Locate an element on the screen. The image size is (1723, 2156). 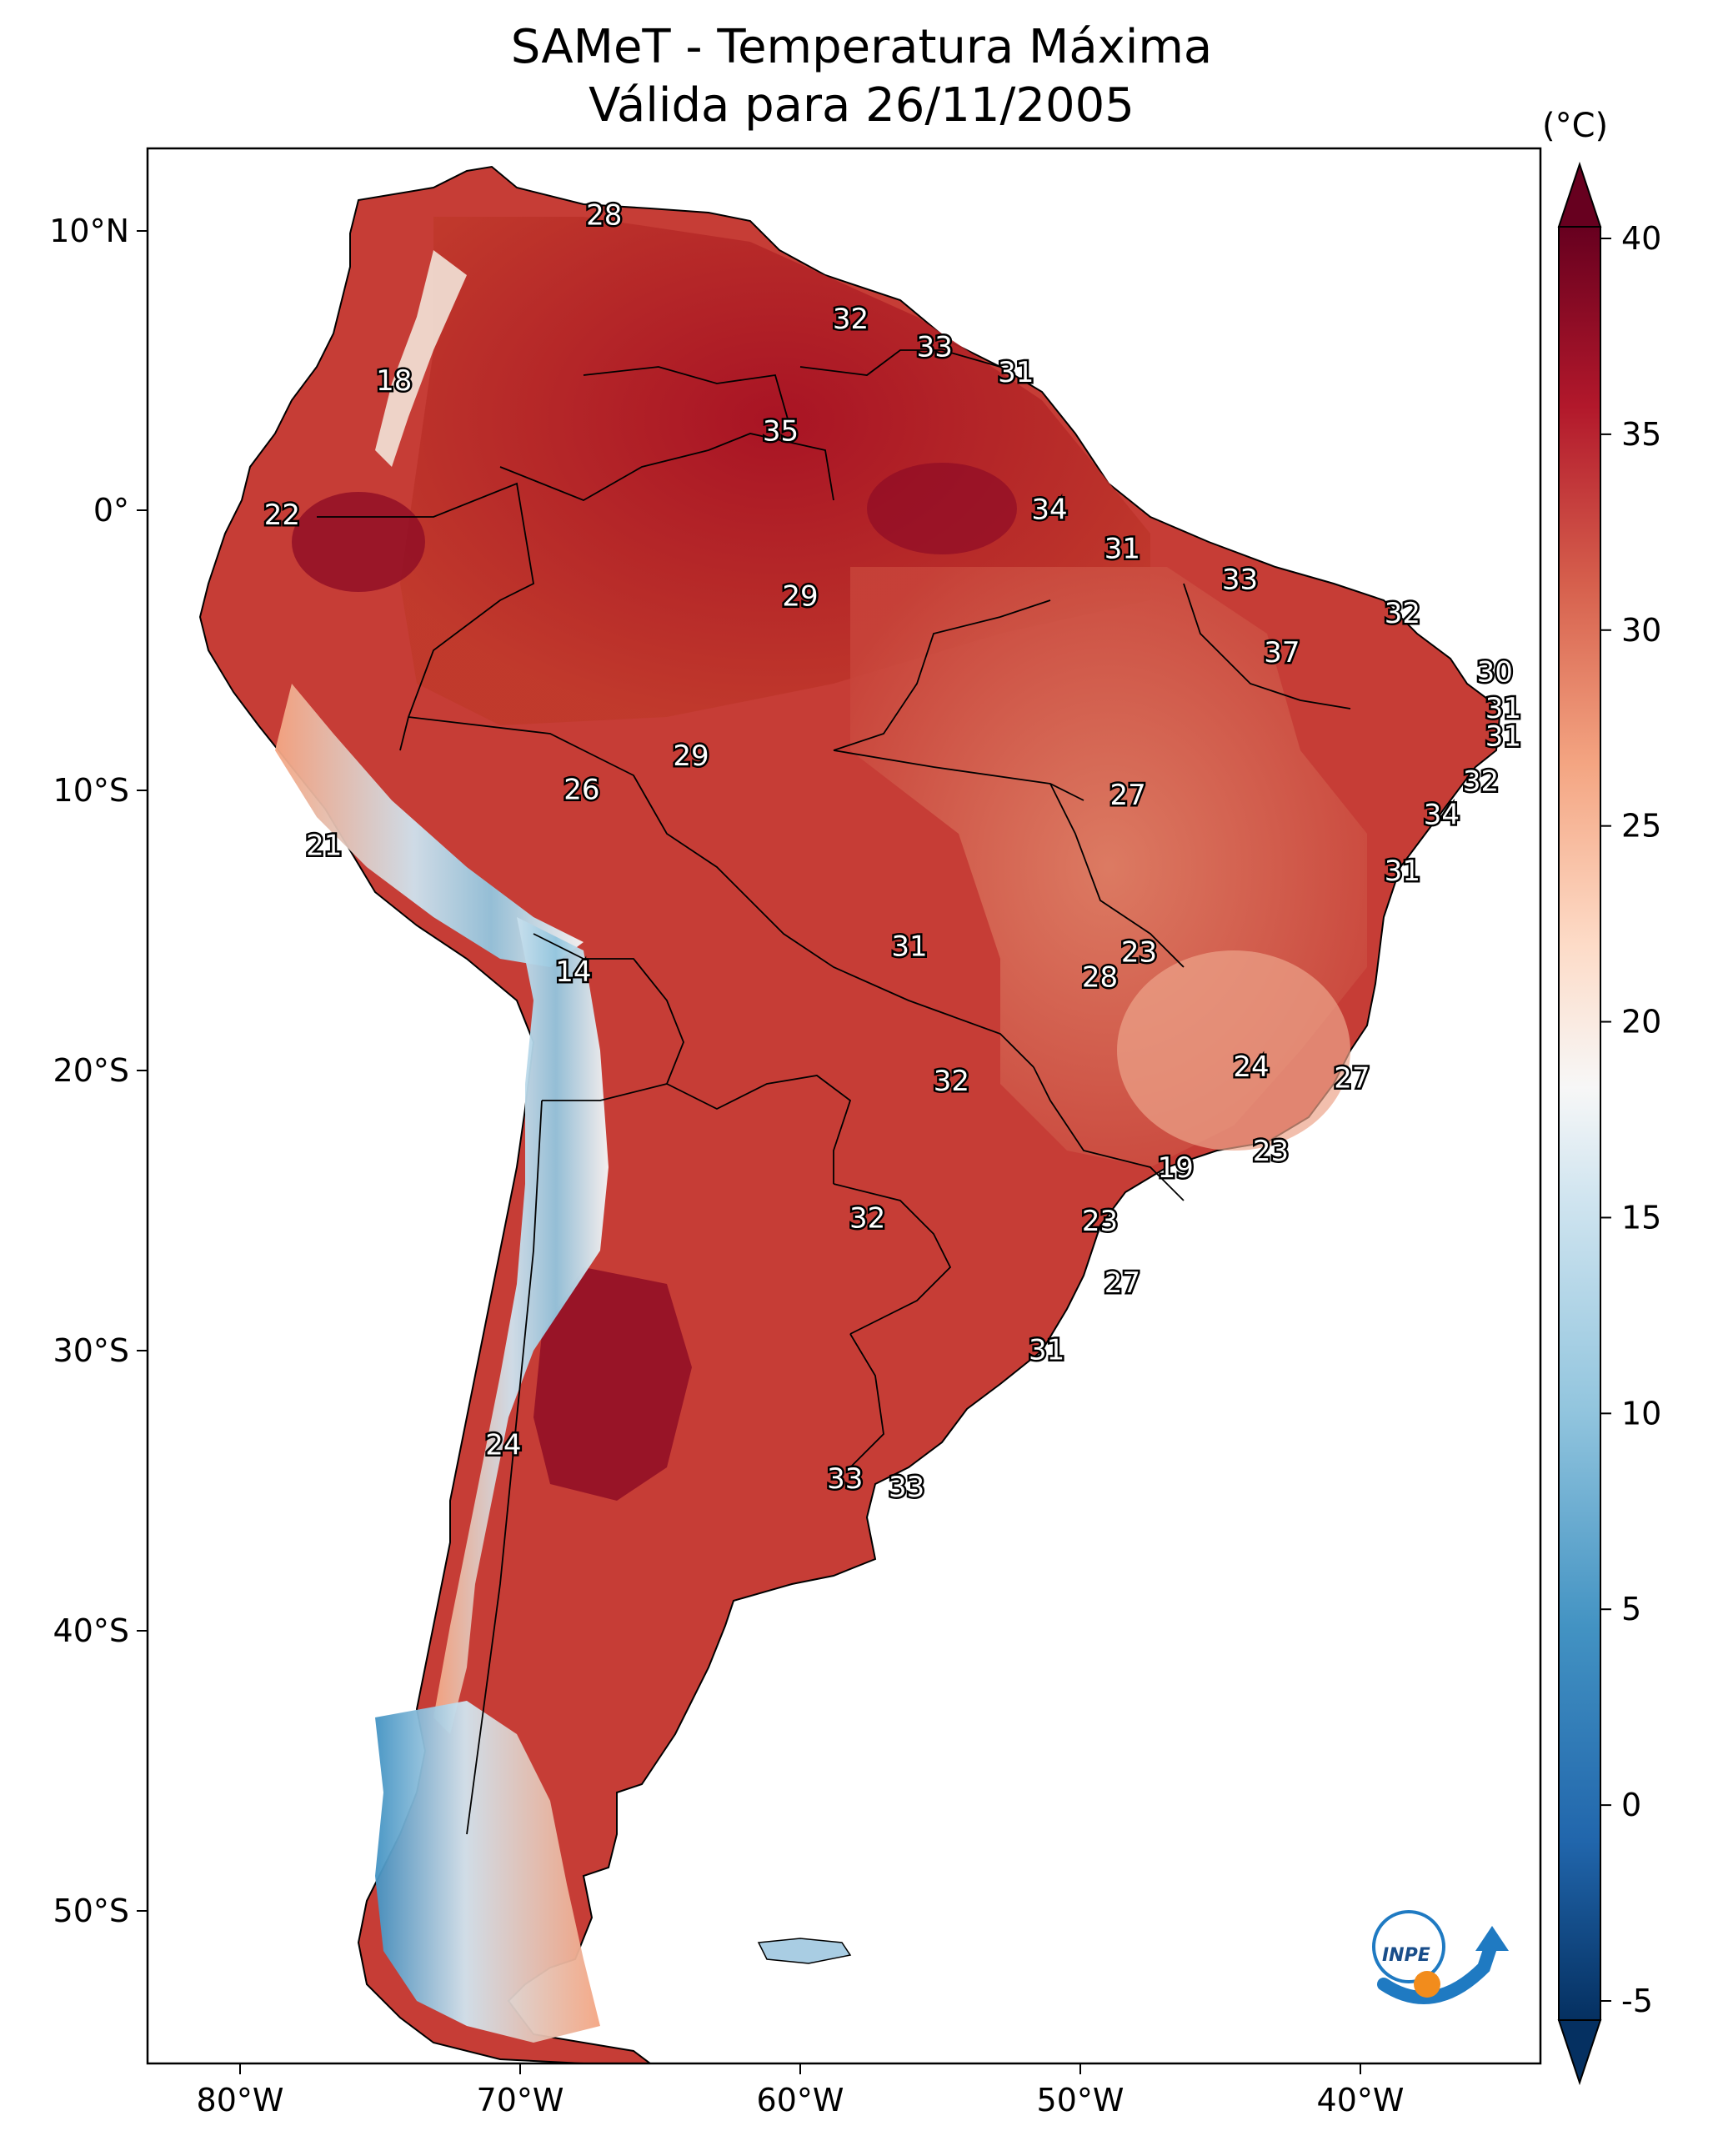
inpe-logo: INPE is located at coordinates (1440, 1957).